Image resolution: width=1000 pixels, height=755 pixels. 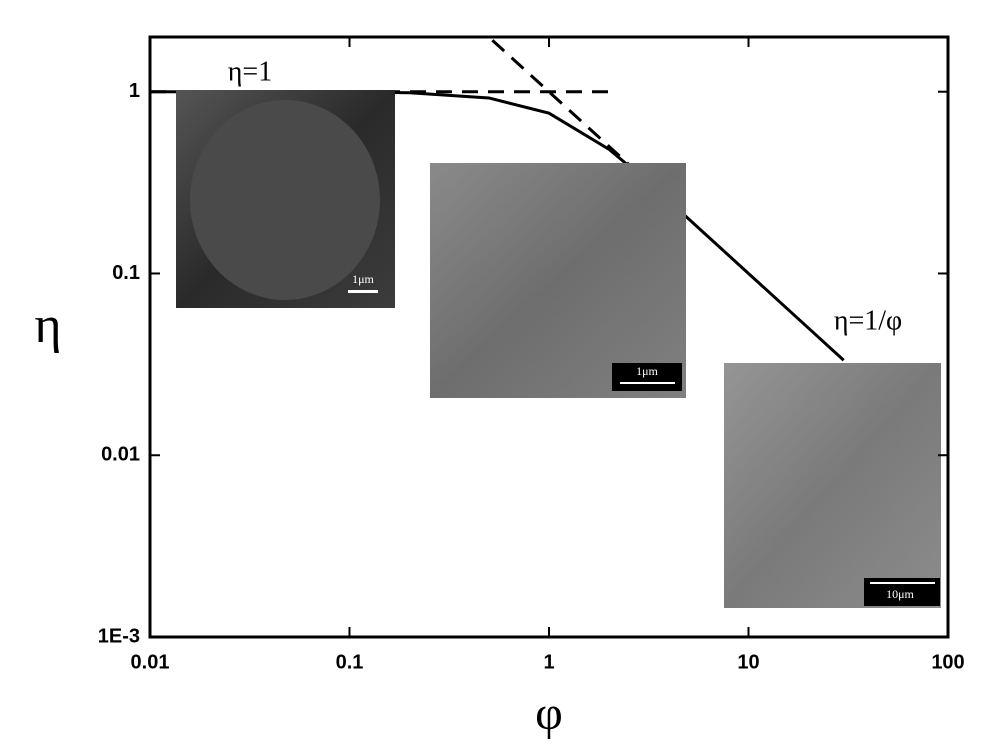 I want to click on x-tick-label: 0.1, so click(x=350, y=662).